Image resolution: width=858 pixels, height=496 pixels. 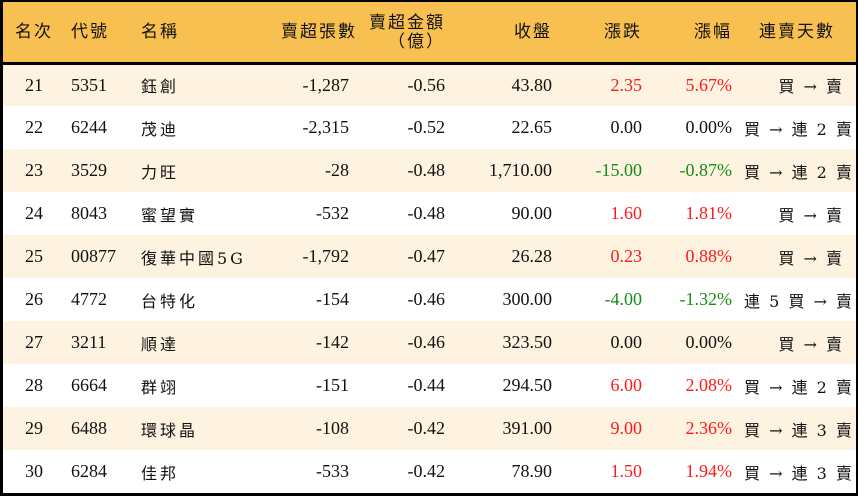 What do you see at coordinates (626, 84) in the screenshot?
I see `cell-change: 2.35` at bounding box center [626, 84].